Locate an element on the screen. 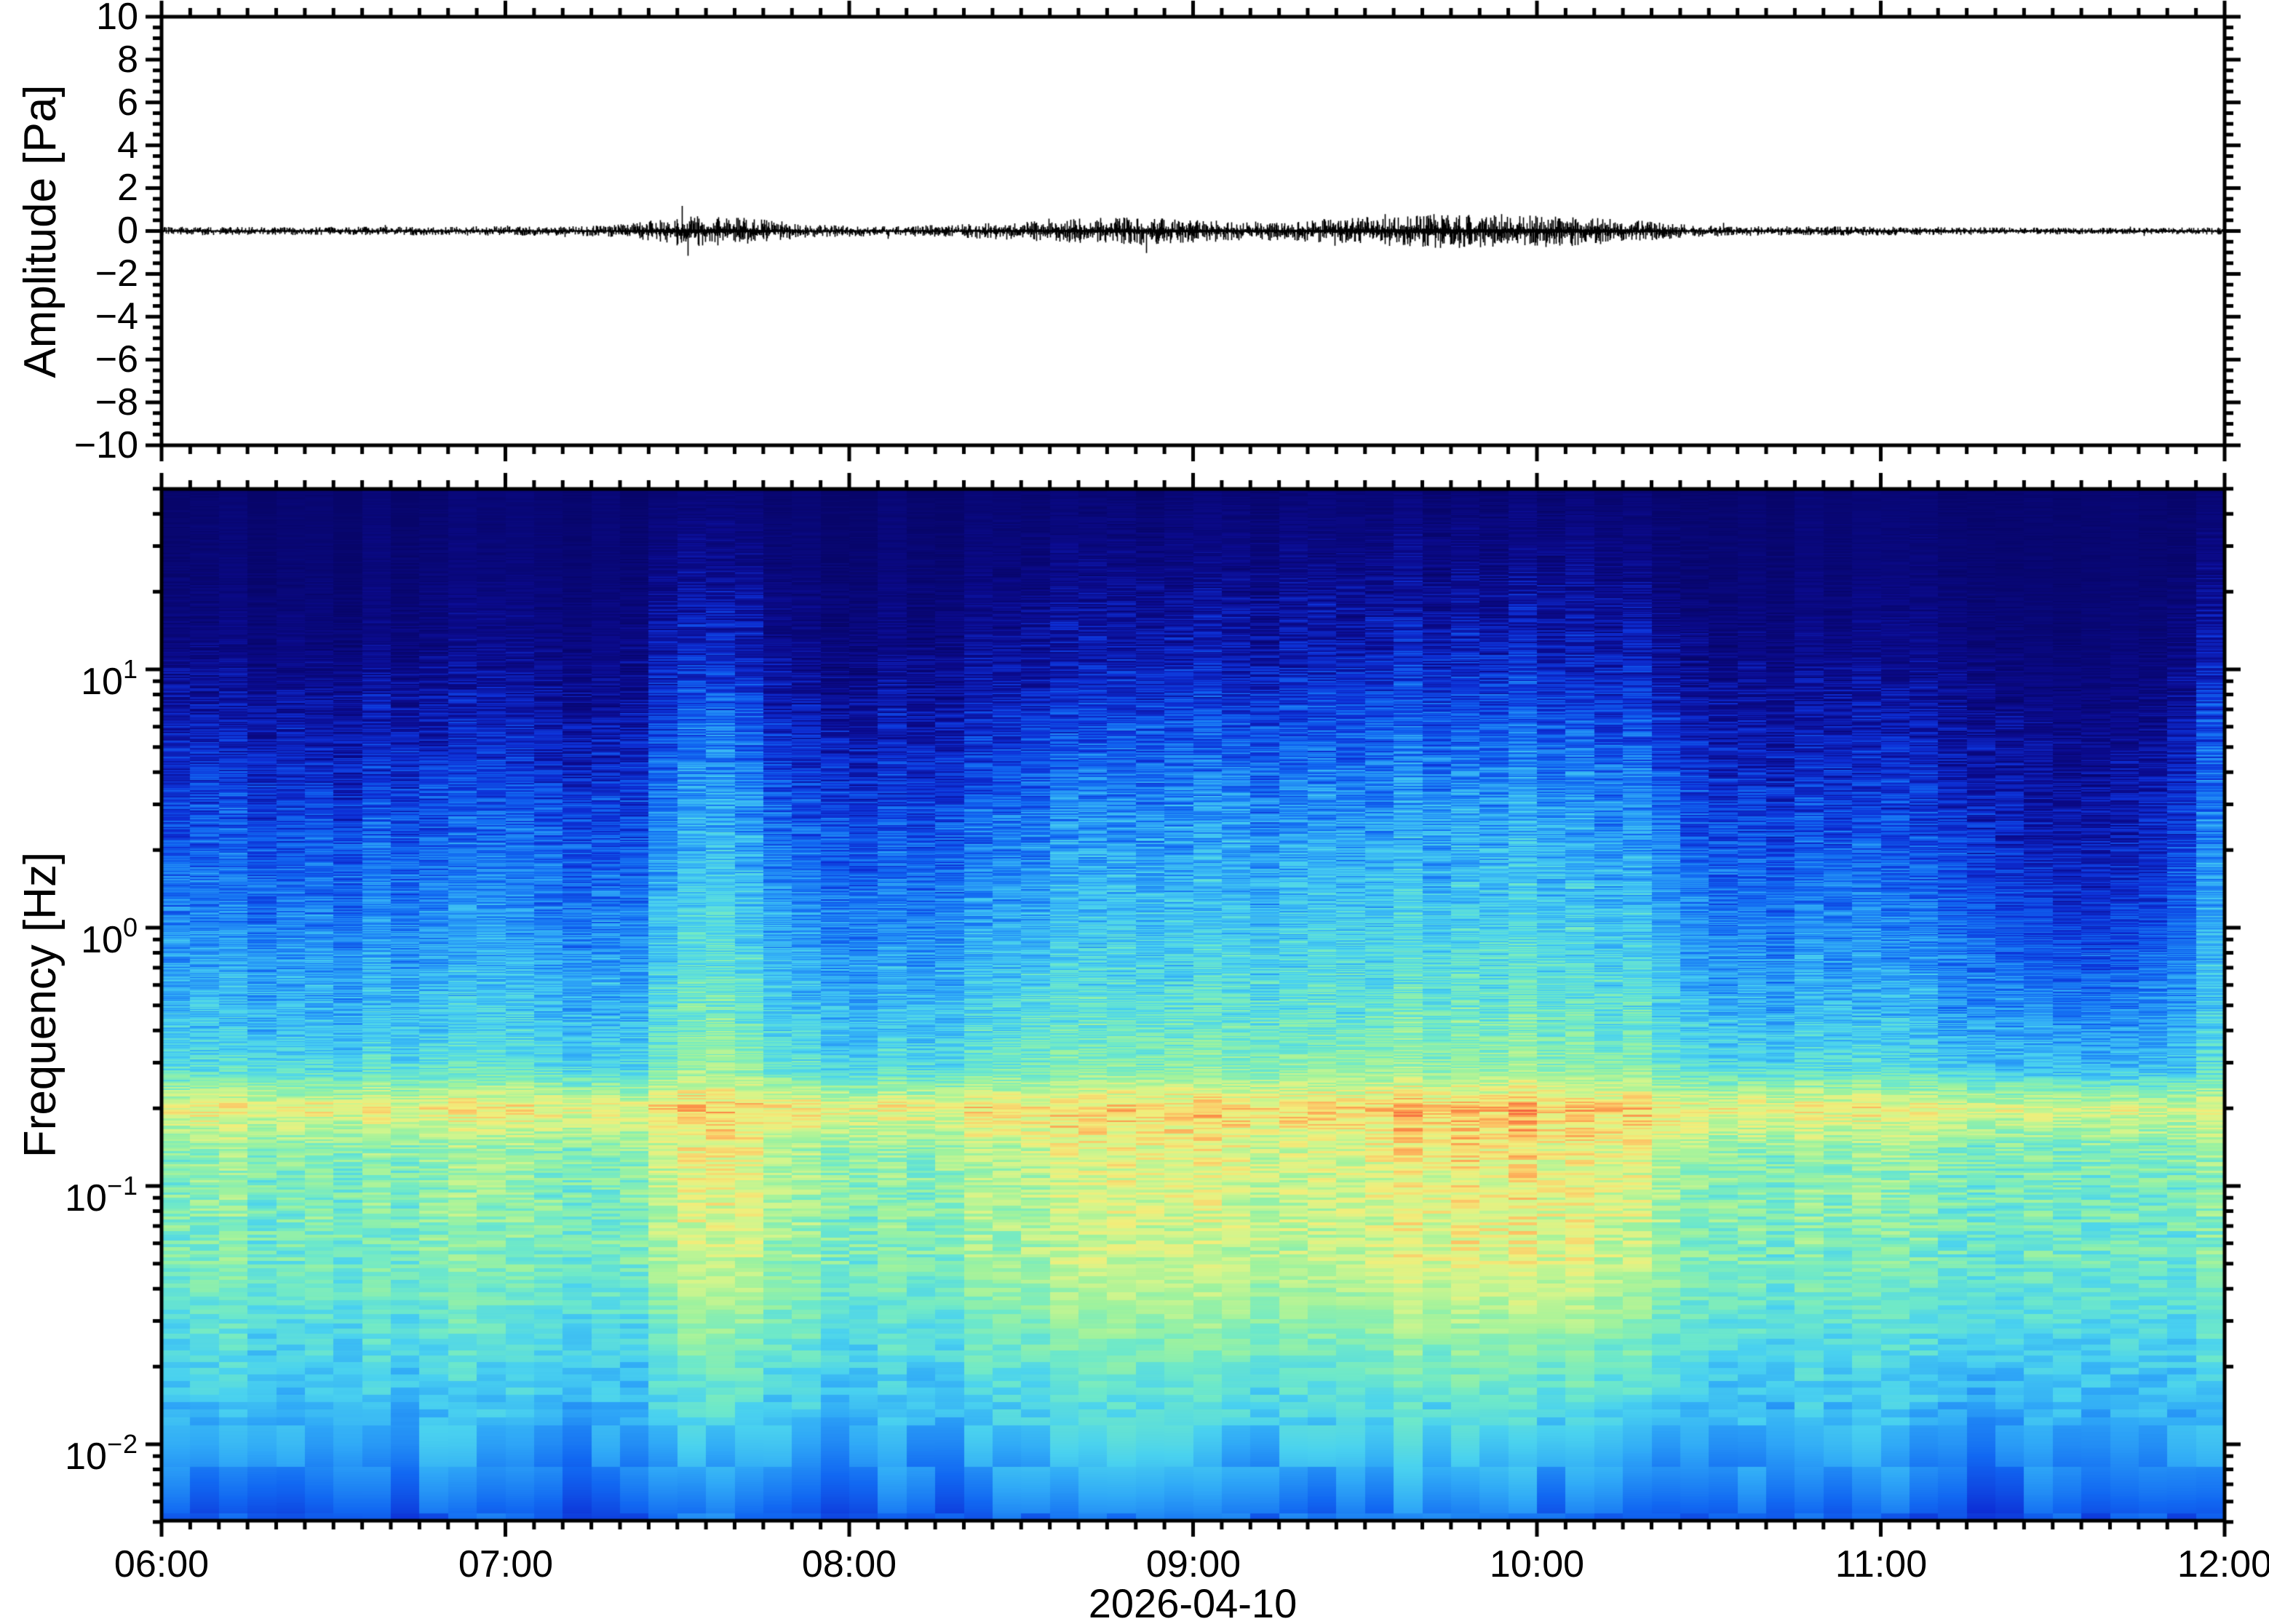  frequency-tick-label: 10⁰ is located at coordinates (110, 936).